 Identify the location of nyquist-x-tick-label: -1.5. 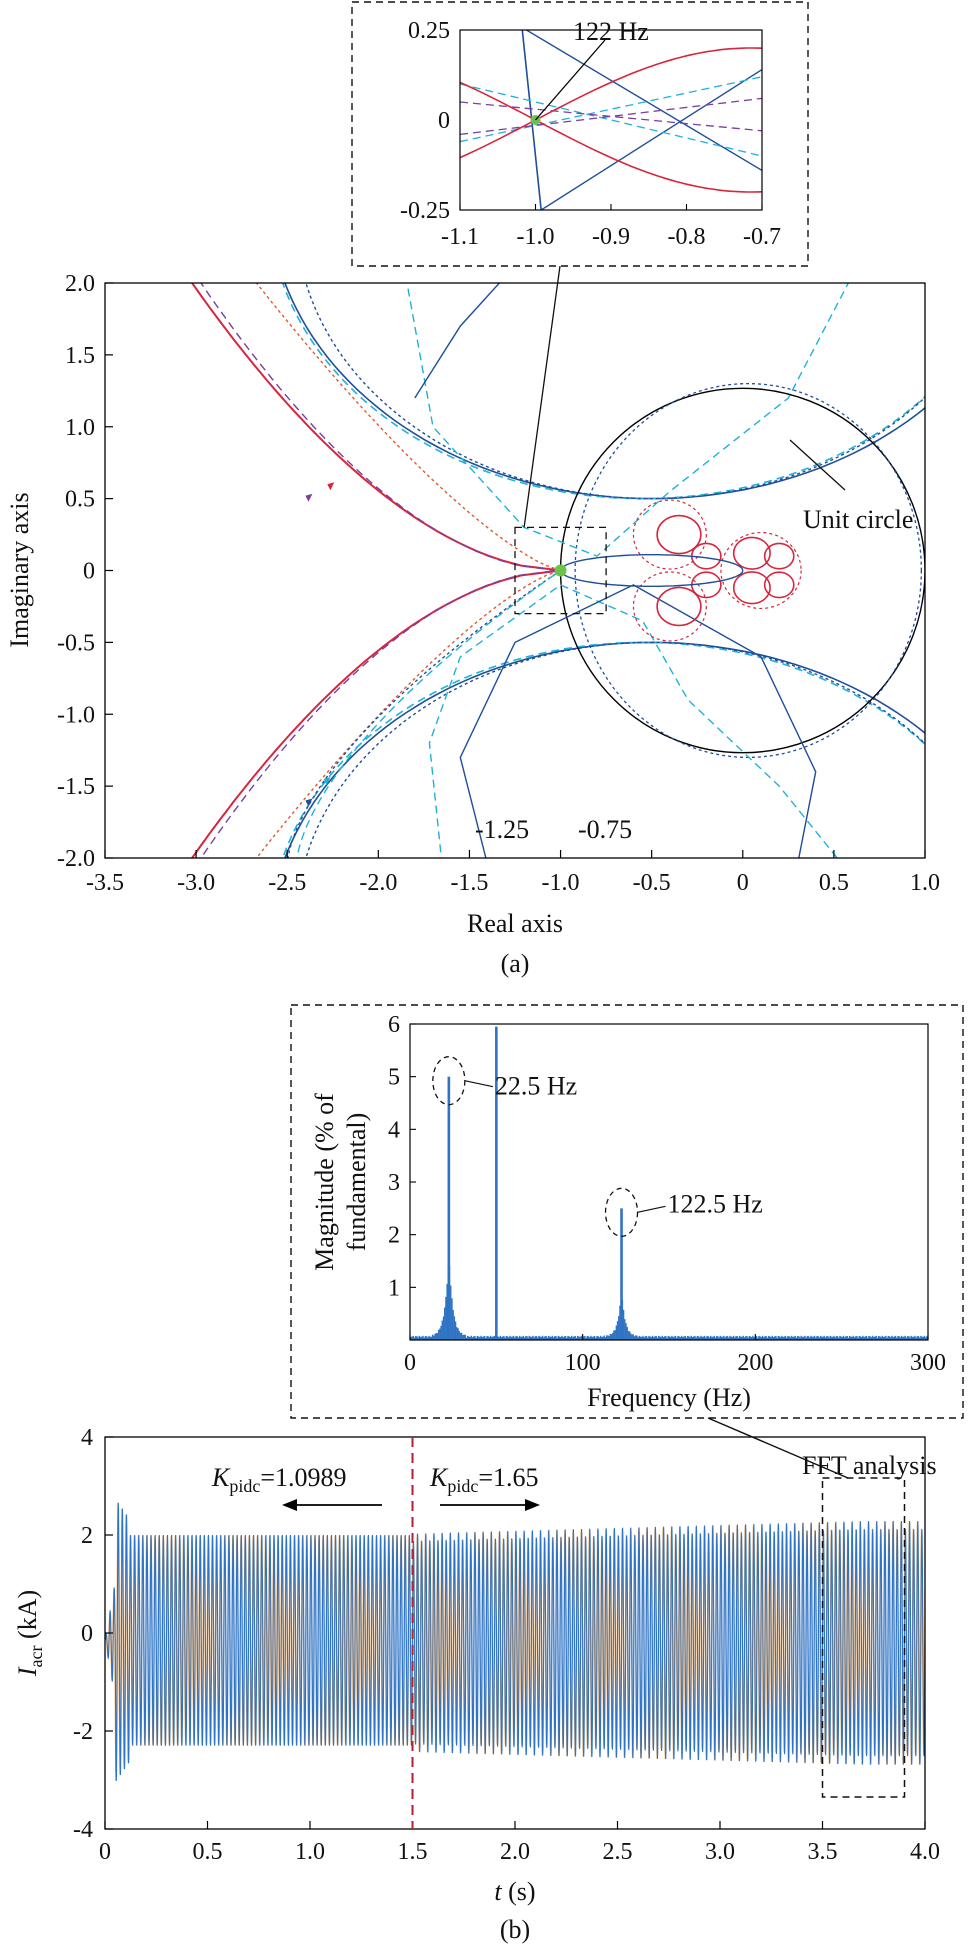
(469, 883).